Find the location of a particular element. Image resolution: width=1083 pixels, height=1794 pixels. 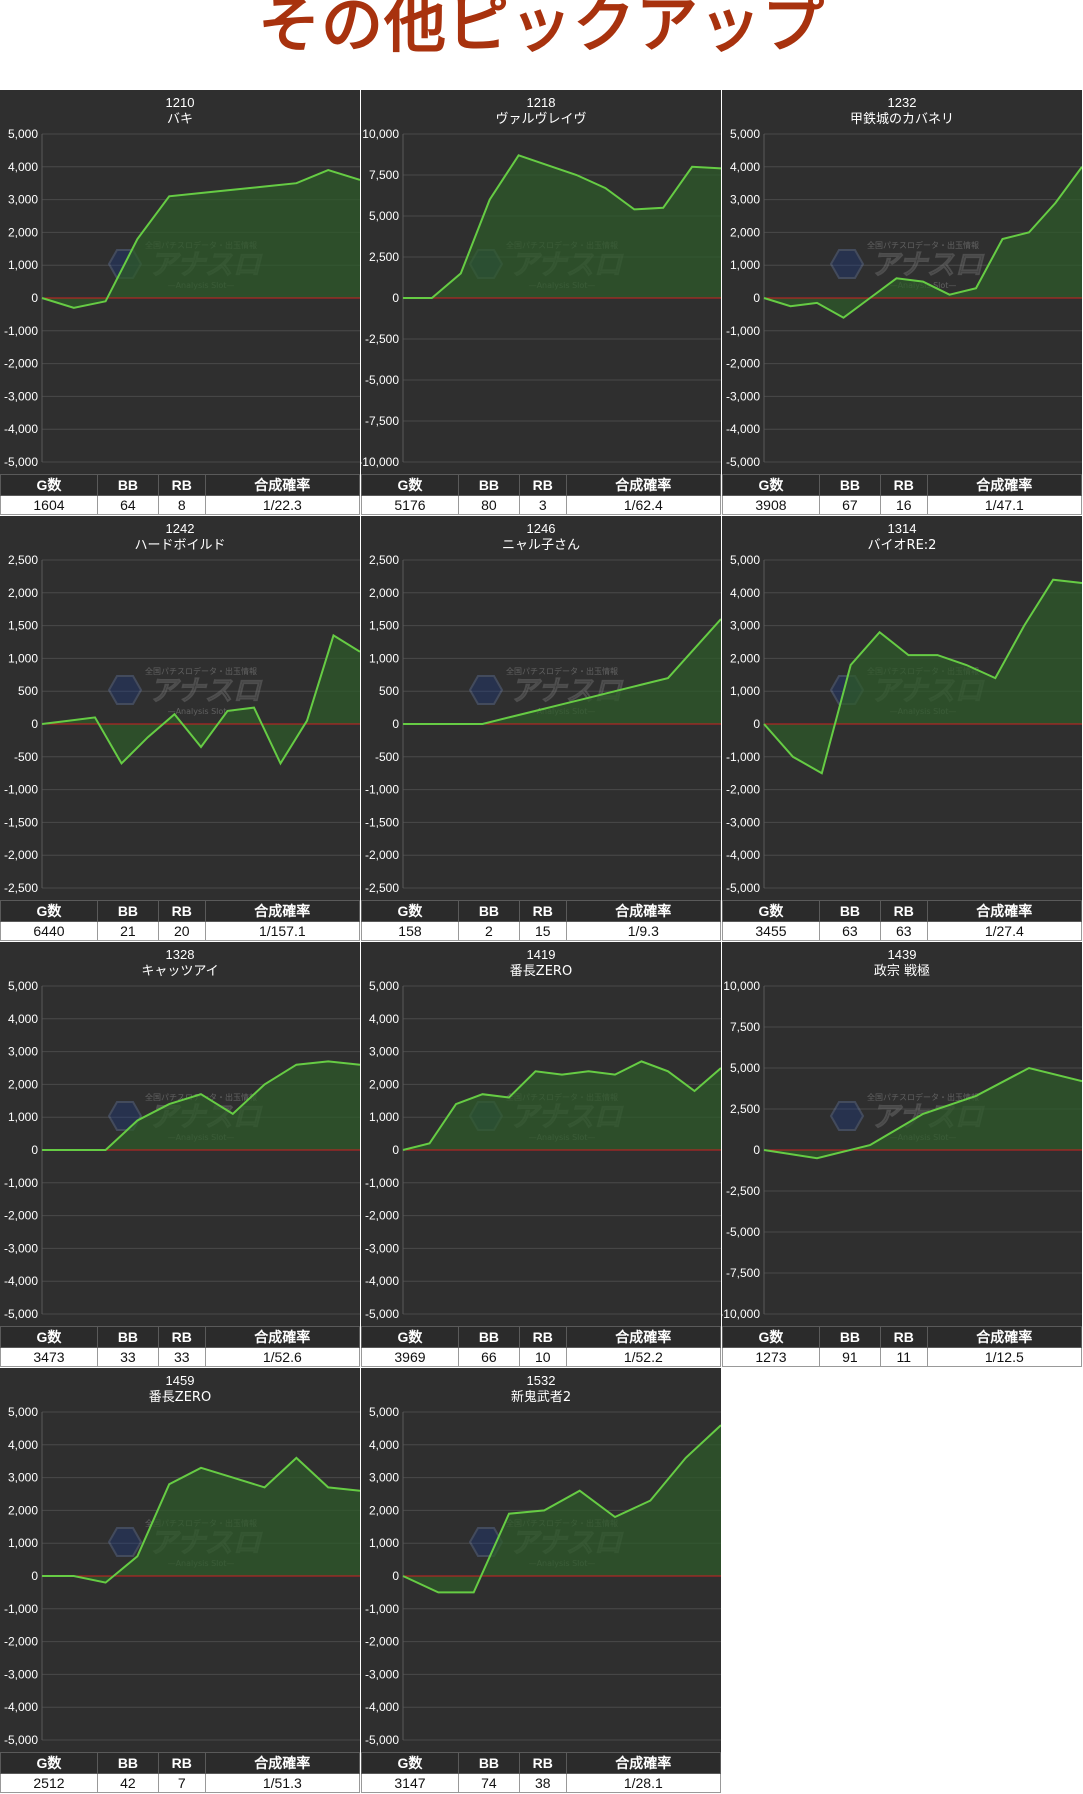

y-tick-label: -500 is located at coordinates (26, 757).